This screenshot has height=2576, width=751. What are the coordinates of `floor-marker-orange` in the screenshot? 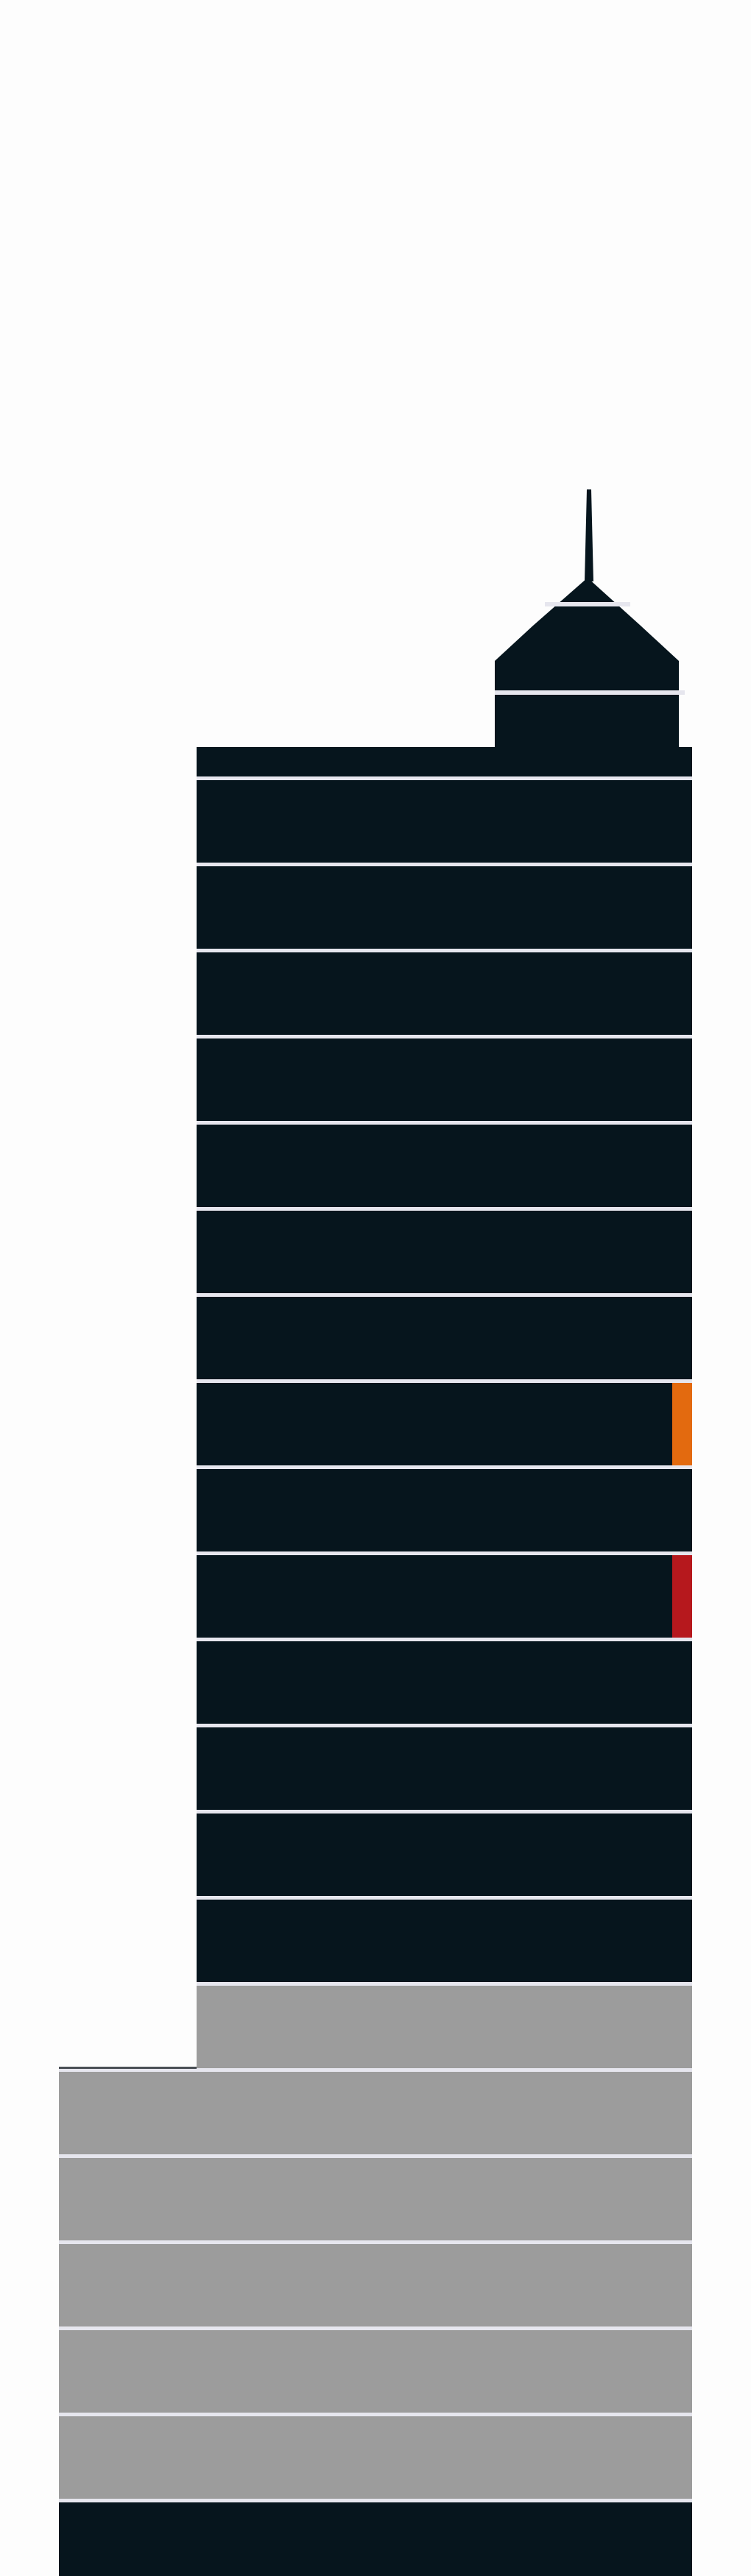 It's located at (682, 1424).